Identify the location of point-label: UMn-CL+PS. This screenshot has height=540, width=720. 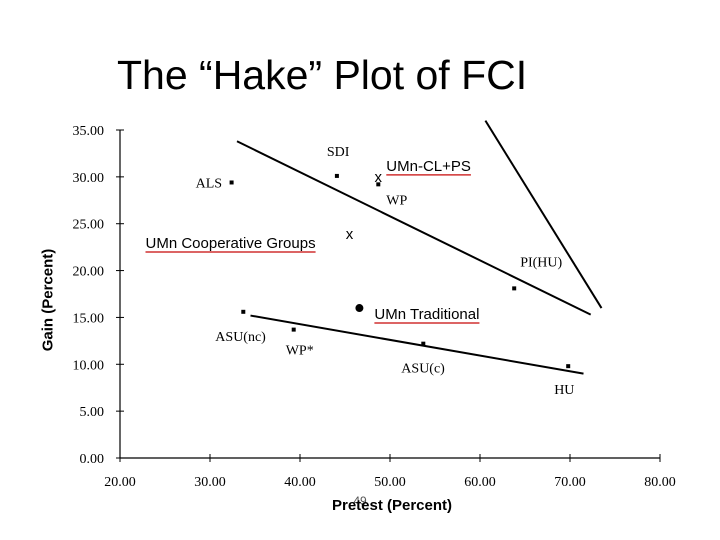
(428, 166).